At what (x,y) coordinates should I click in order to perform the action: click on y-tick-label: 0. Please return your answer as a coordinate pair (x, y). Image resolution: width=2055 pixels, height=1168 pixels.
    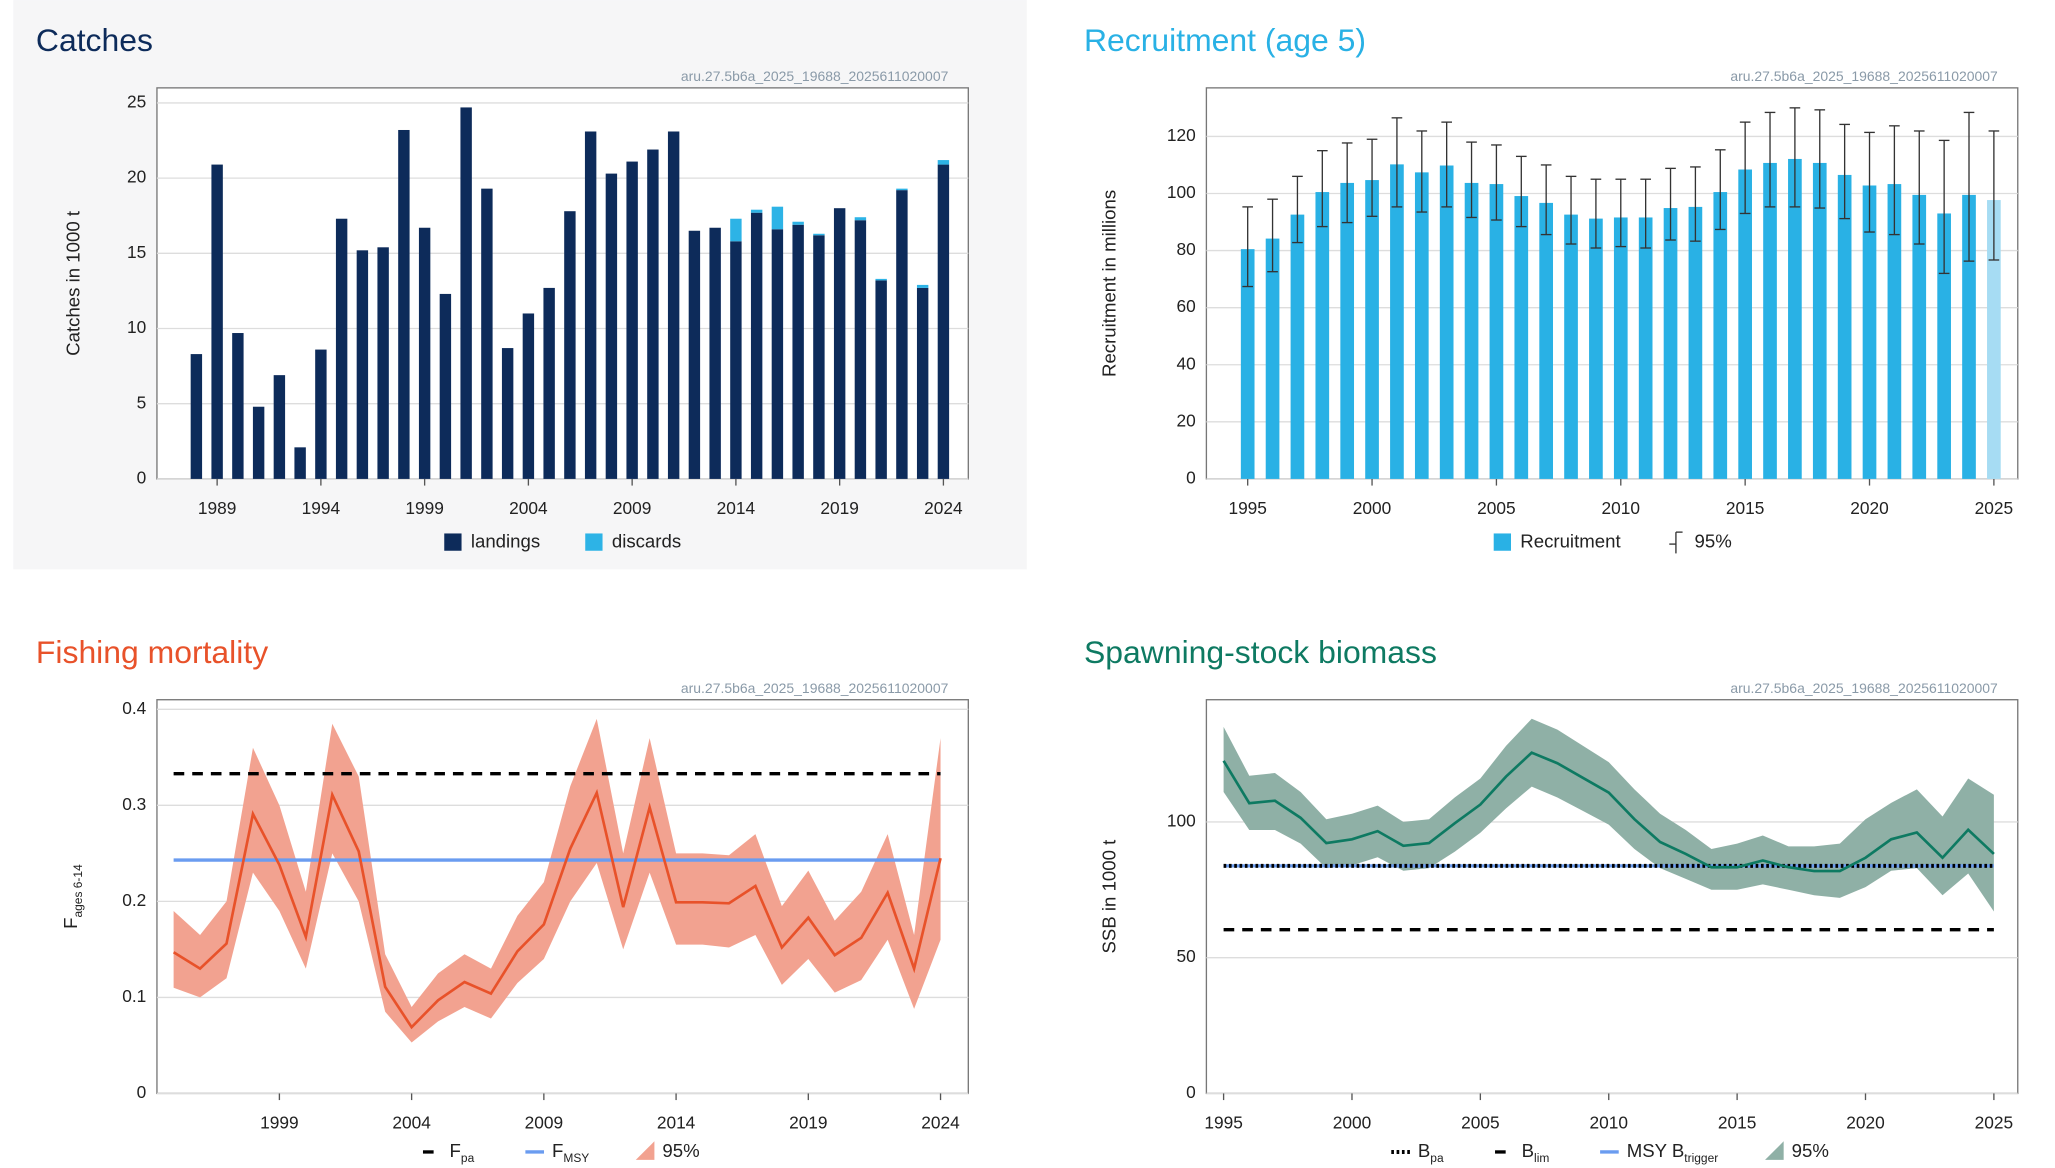
    Looking at the image, I should click on (142, 1092).